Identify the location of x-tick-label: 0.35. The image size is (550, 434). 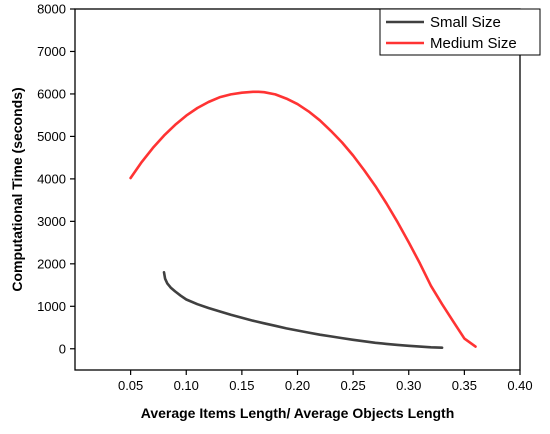
(464, 385).